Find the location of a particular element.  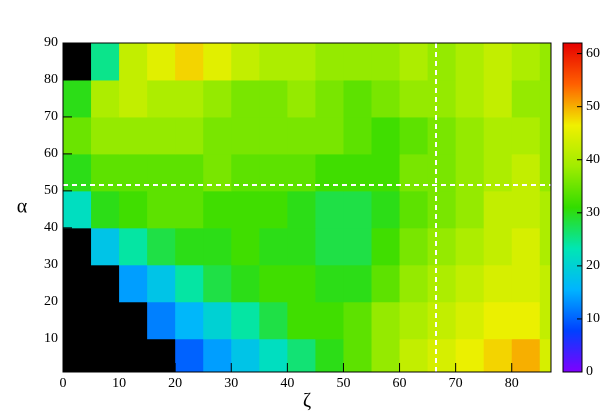

colorbar-tick-label: 50 is located at coordinates (593, 106).